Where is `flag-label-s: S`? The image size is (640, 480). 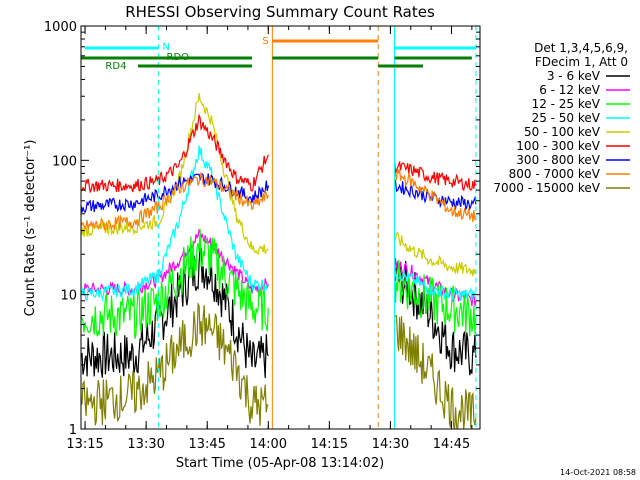
flag-label-s: S is located at coordinates (265, 41).